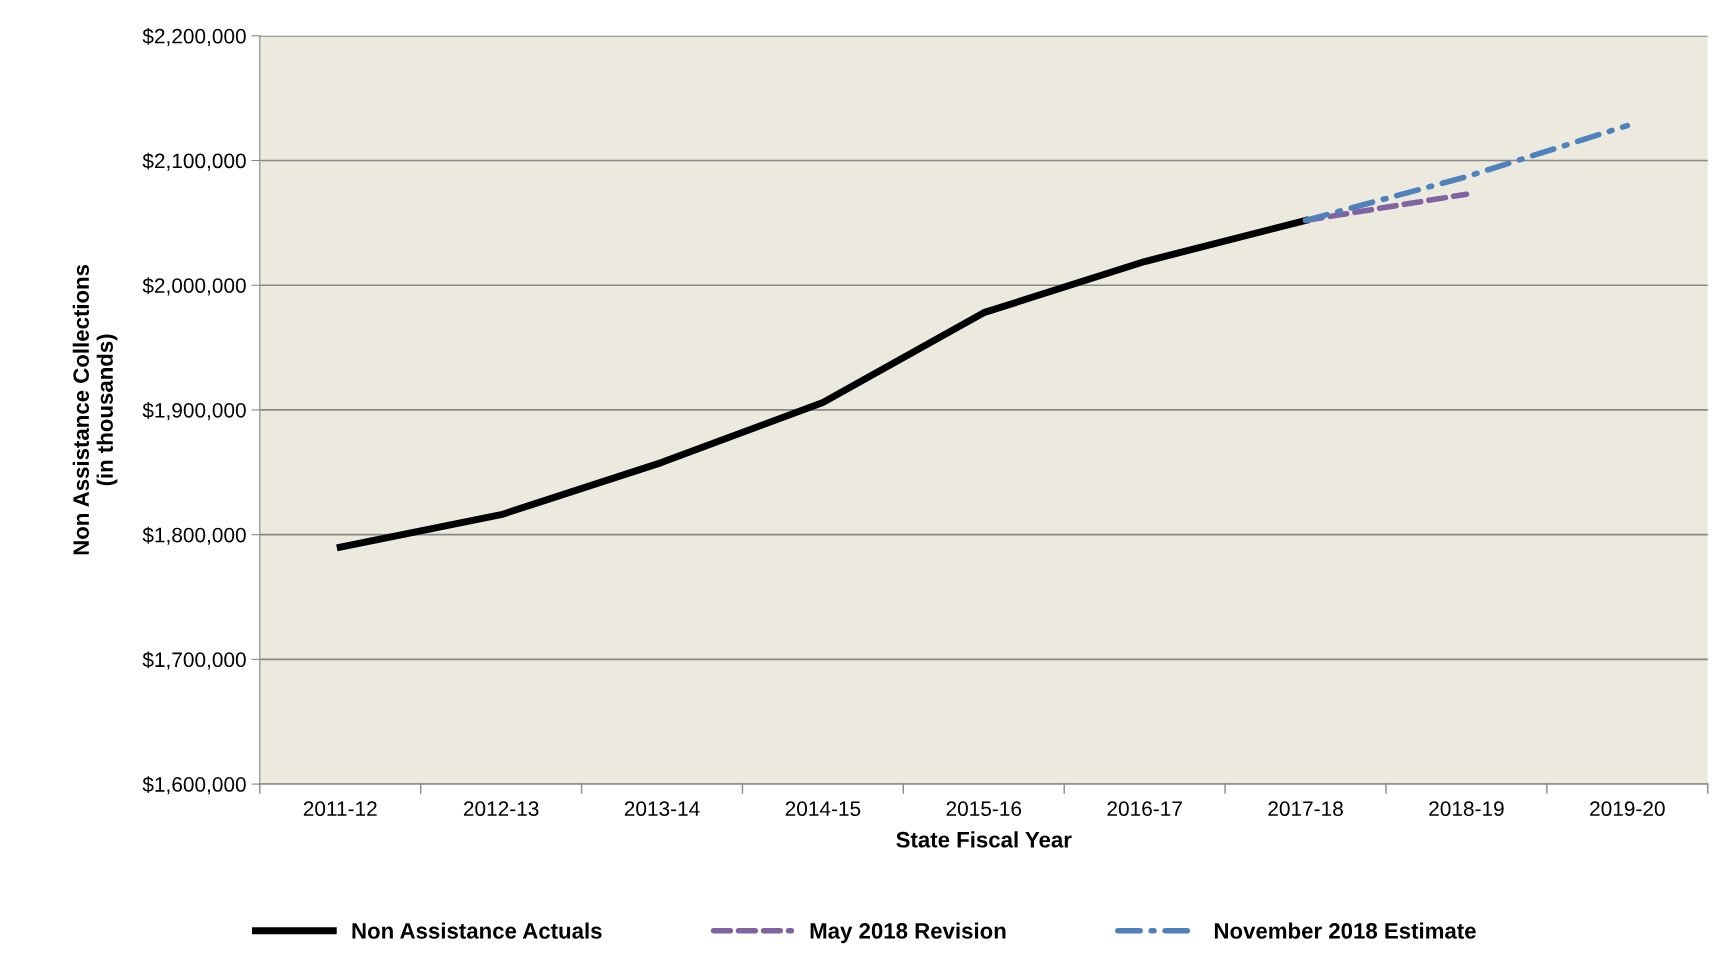 The image size is (1732, 968). Describe the element at coordinates (194, 161) in the screenshot. I see `y-tick-label: $2,100,000` at that location.